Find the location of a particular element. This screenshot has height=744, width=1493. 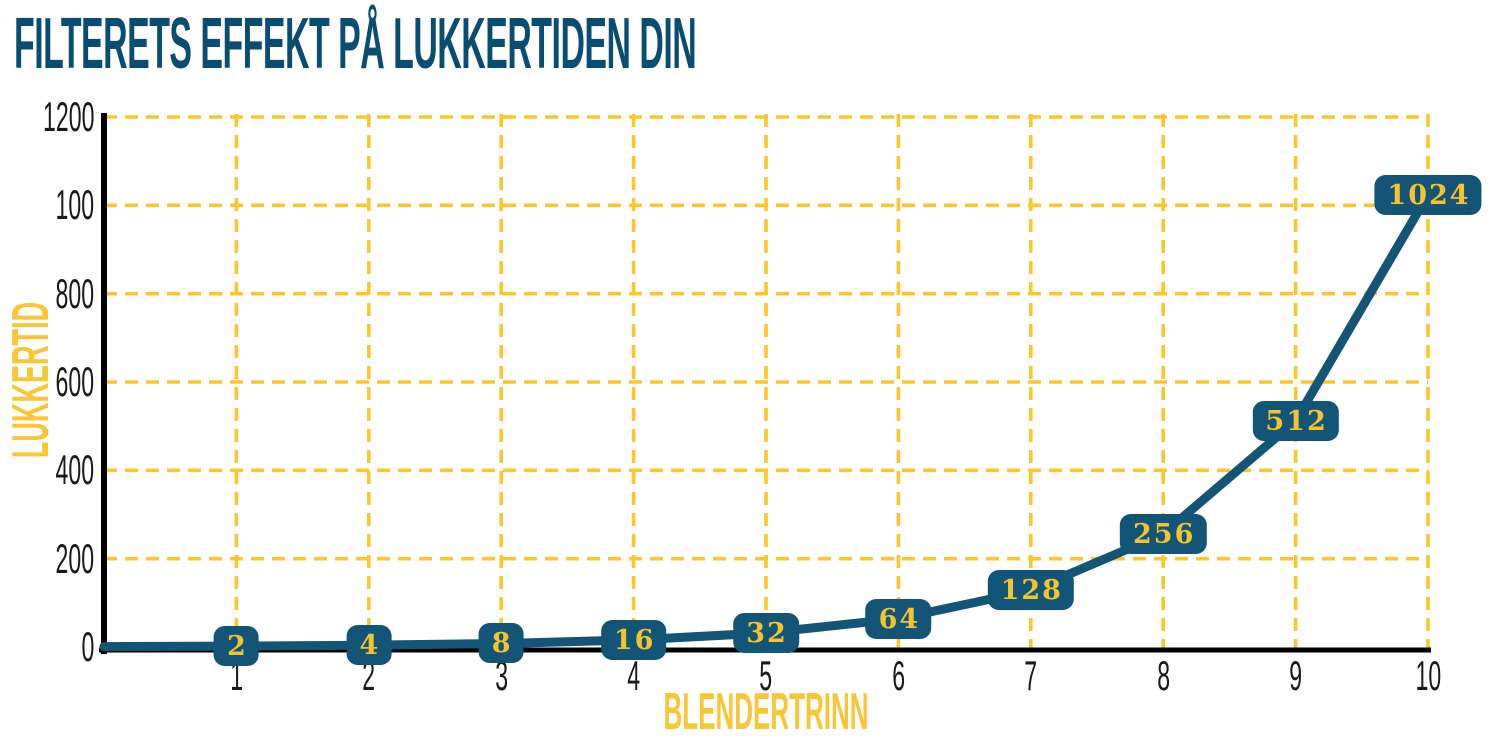

data-point-label: 2 is located at coordinates (236, 646).